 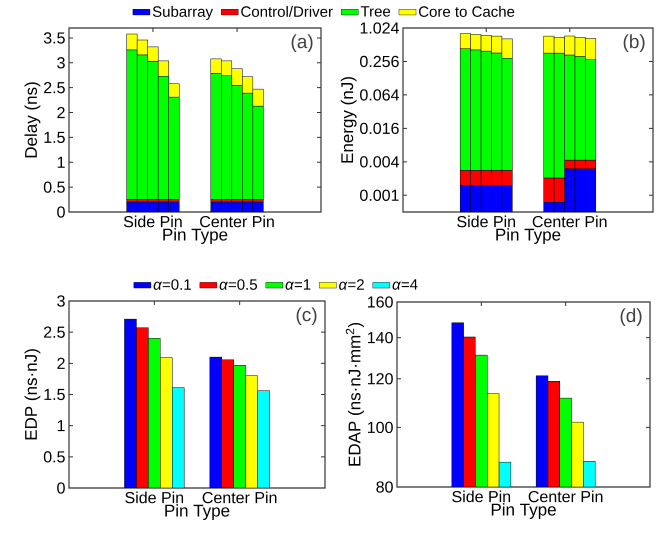 What do you see at coordinates (54, 38) in the screenshot?
I see `y-tick-label: 3.5` at bounding box center [54, 38].